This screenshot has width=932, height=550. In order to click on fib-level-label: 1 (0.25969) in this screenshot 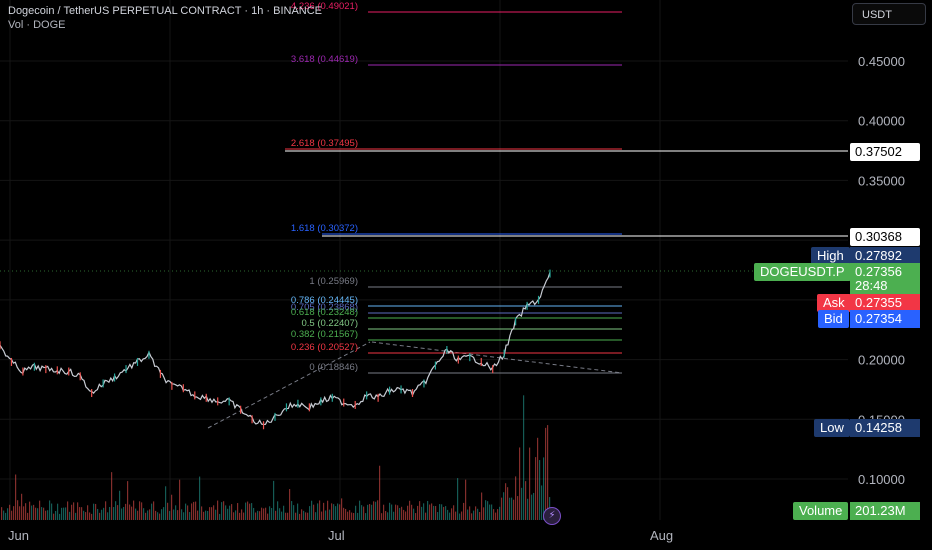, I will do `click(333, 281)`.